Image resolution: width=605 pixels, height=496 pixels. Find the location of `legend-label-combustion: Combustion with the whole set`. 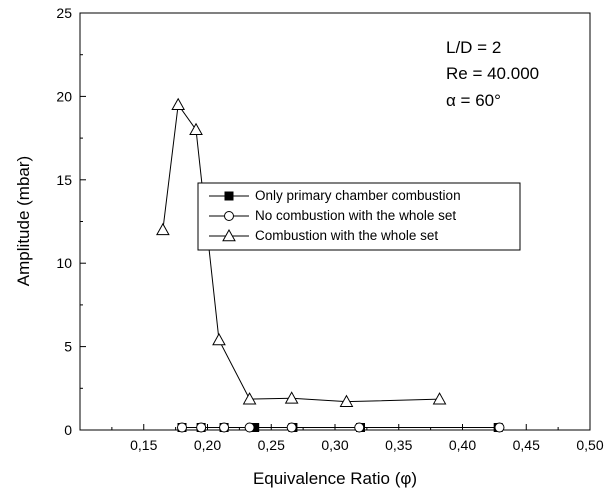

legend-label-combustion: Combustion with the whole set is located at coordinates (346, 235).